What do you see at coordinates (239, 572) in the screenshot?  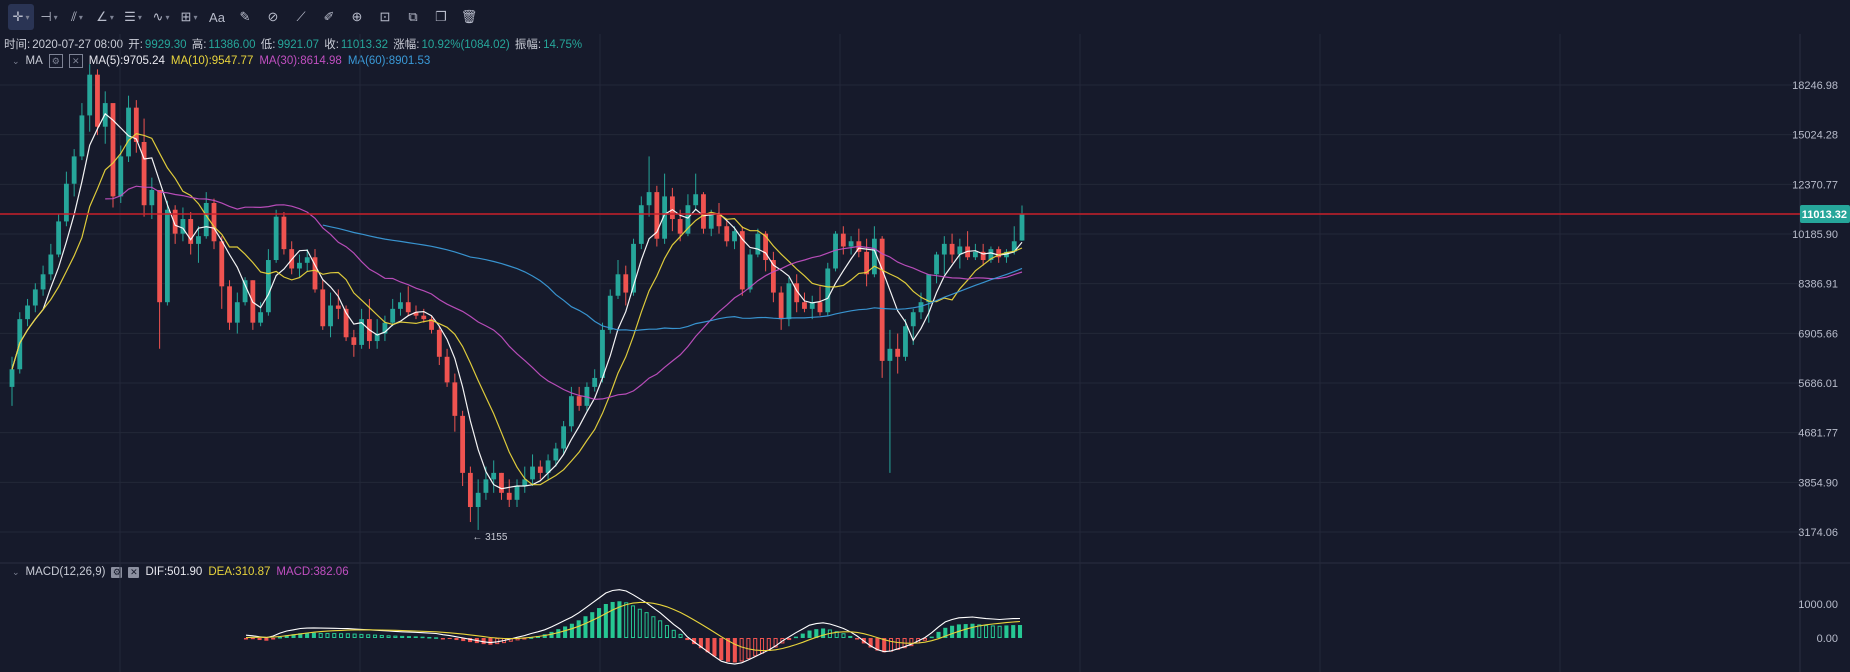 I see `dea-value: DEA:310.87` at bounding box center [239, 572].